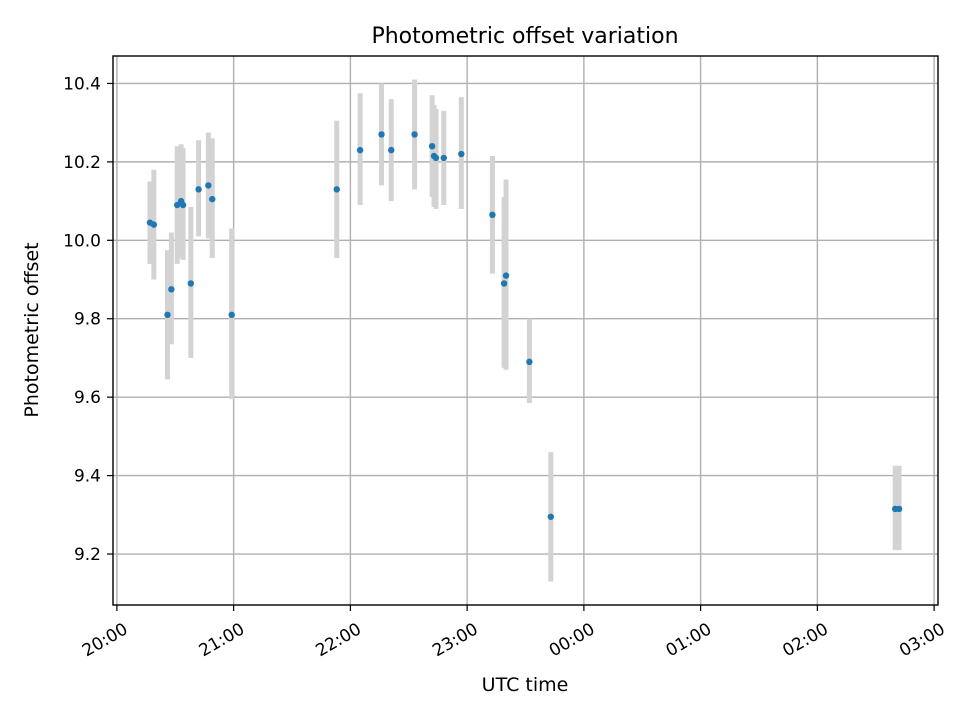  I want to click on y-axis-label: Photometric offset, so click(32, 329).